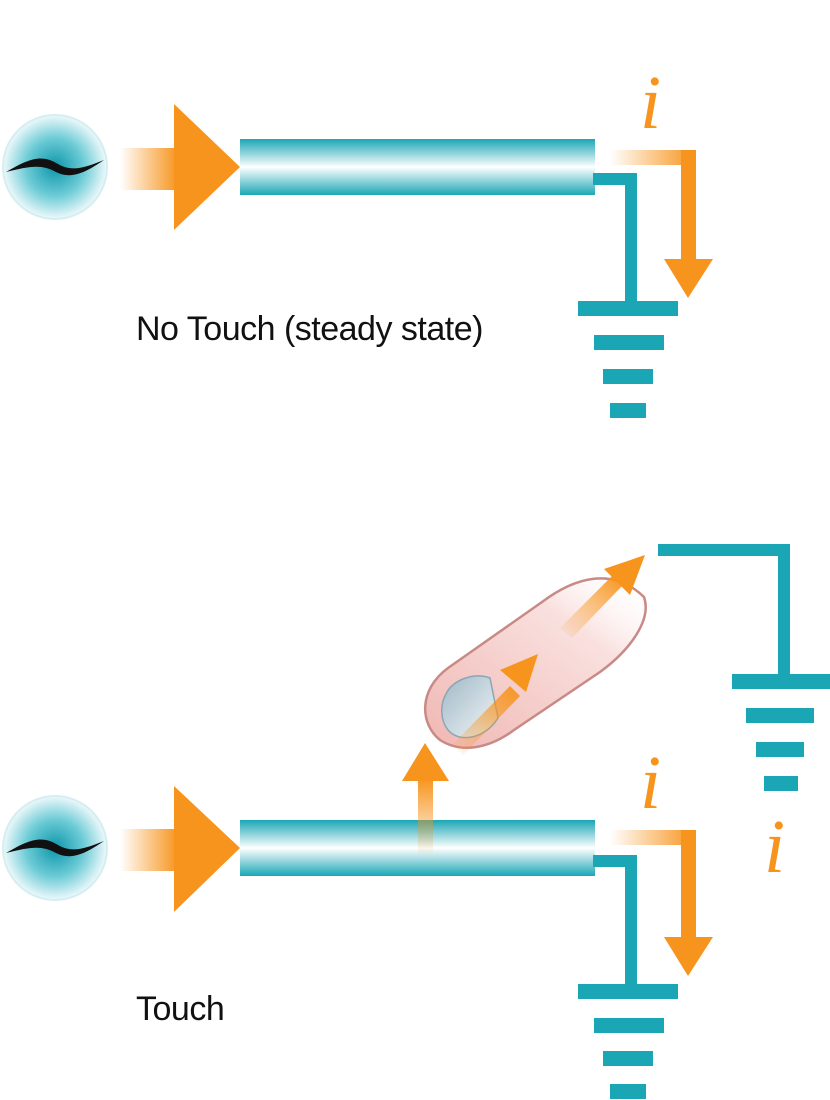 The width and height of the screenshot is (830, 1100). I want to click on finger-current-arrow, so click(548, 655).